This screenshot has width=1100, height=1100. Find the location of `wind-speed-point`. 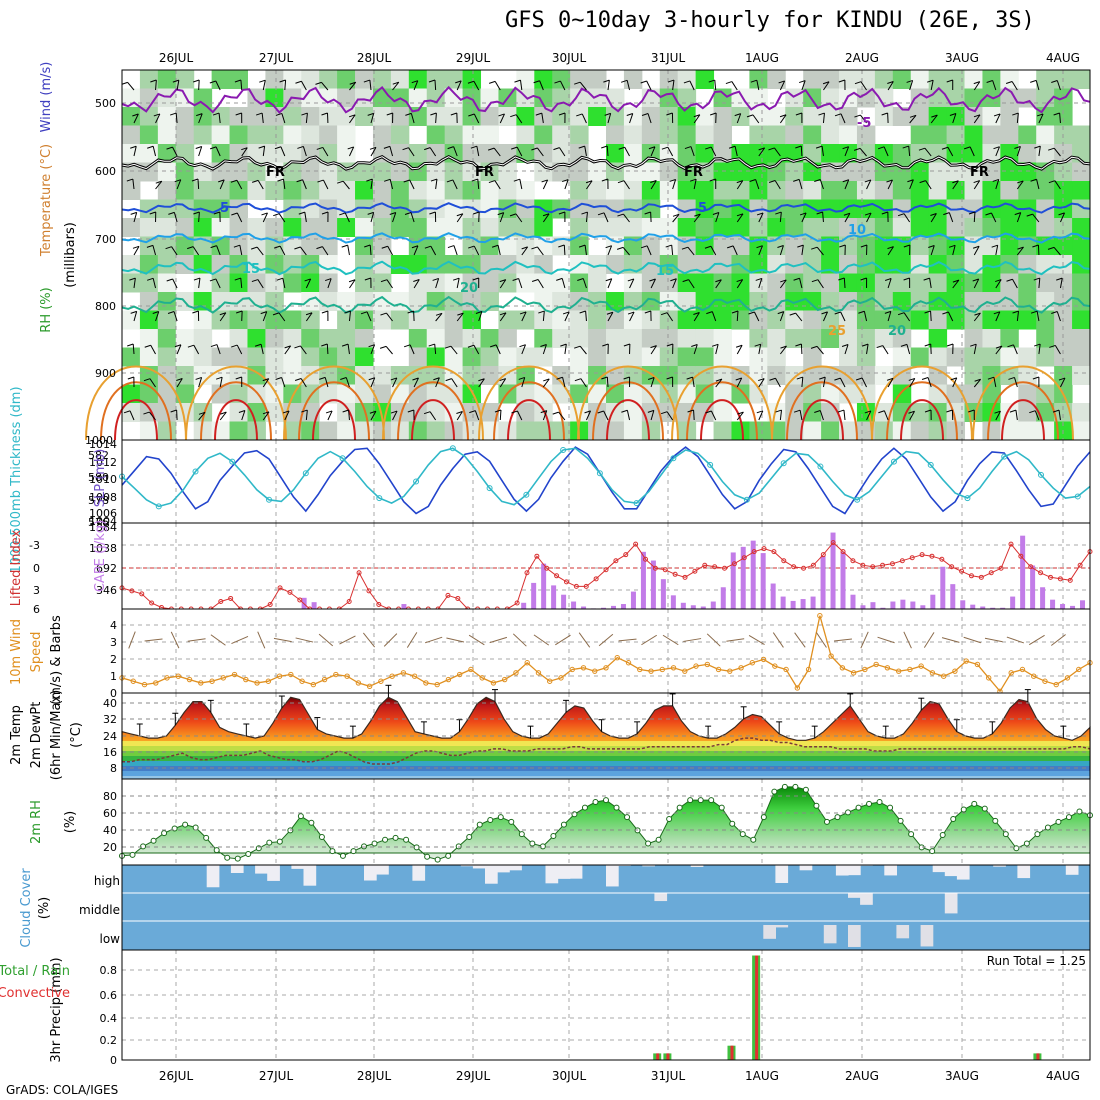

wind-speed-point is located at coordinates (1022, 669).